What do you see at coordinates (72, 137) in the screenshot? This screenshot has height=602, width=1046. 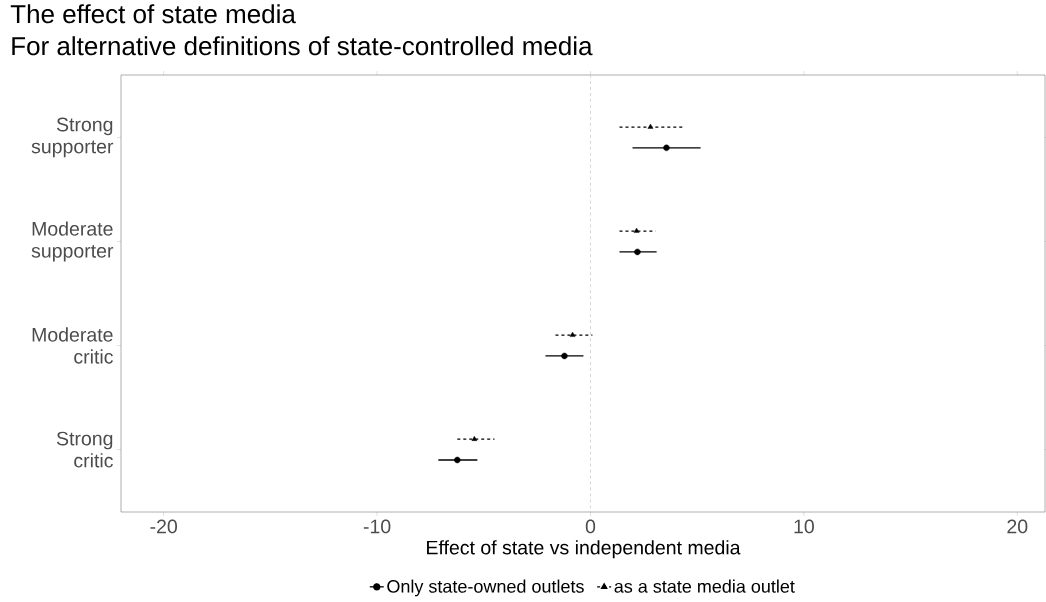 I see `y-tick-label: Strong supporter` at bounding box center [72, 137].